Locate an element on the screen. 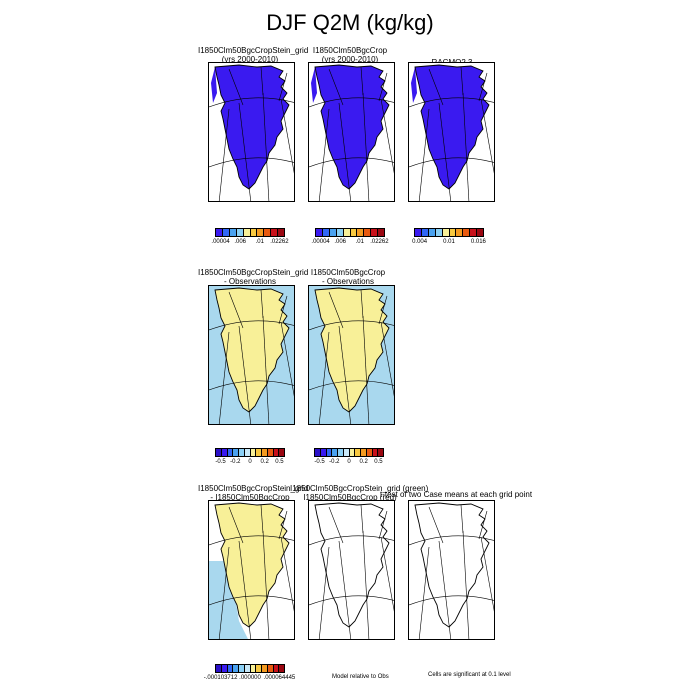 This screenshot has height=700, width=700. colorbar-ticks-r1c1: .00004 .006 .01 .02262 is located at coordinates (249, 243).